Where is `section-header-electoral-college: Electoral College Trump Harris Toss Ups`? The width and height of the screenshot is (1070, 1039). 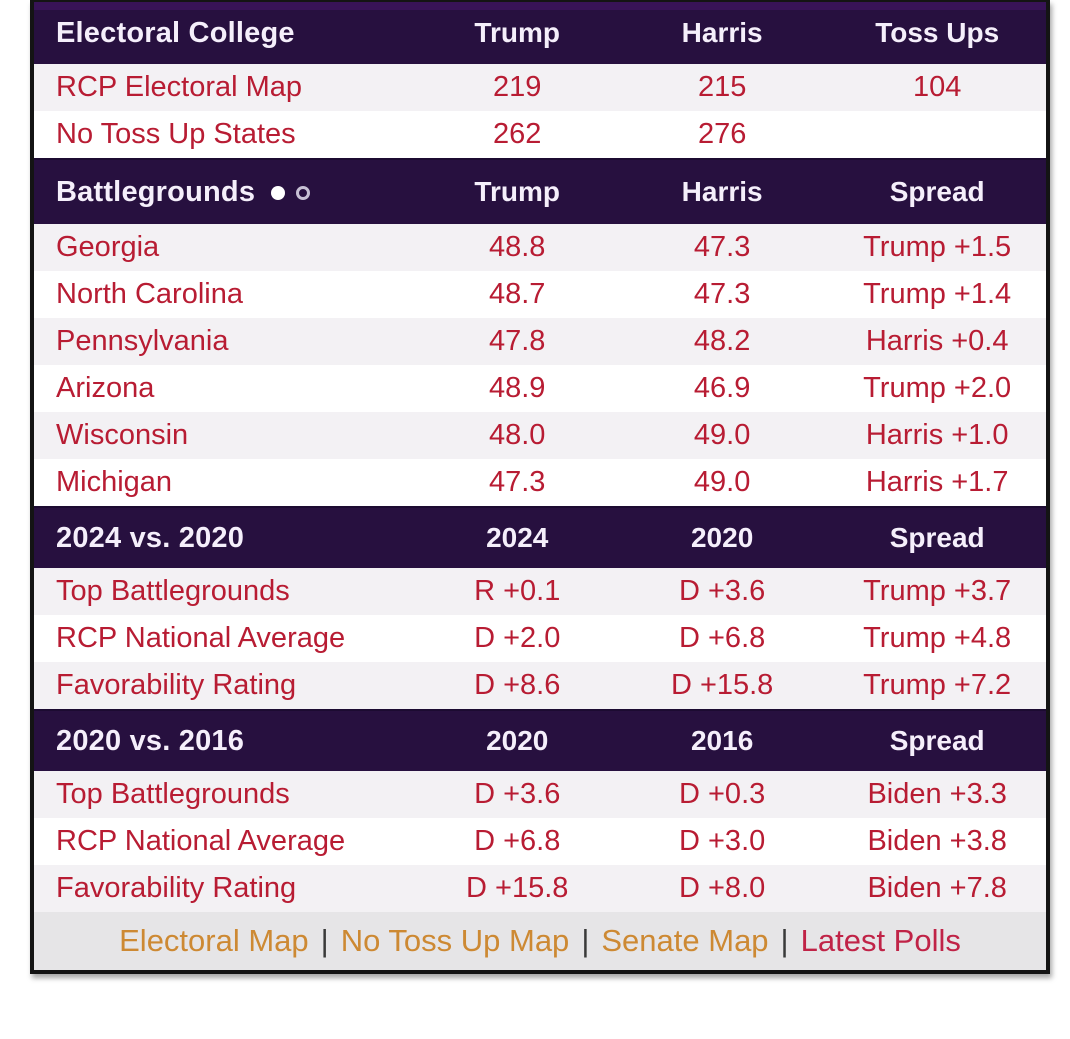
section-header-electoral-college: Electoral College Trump Harris Toss Ups is located at coordinates (540, 33).